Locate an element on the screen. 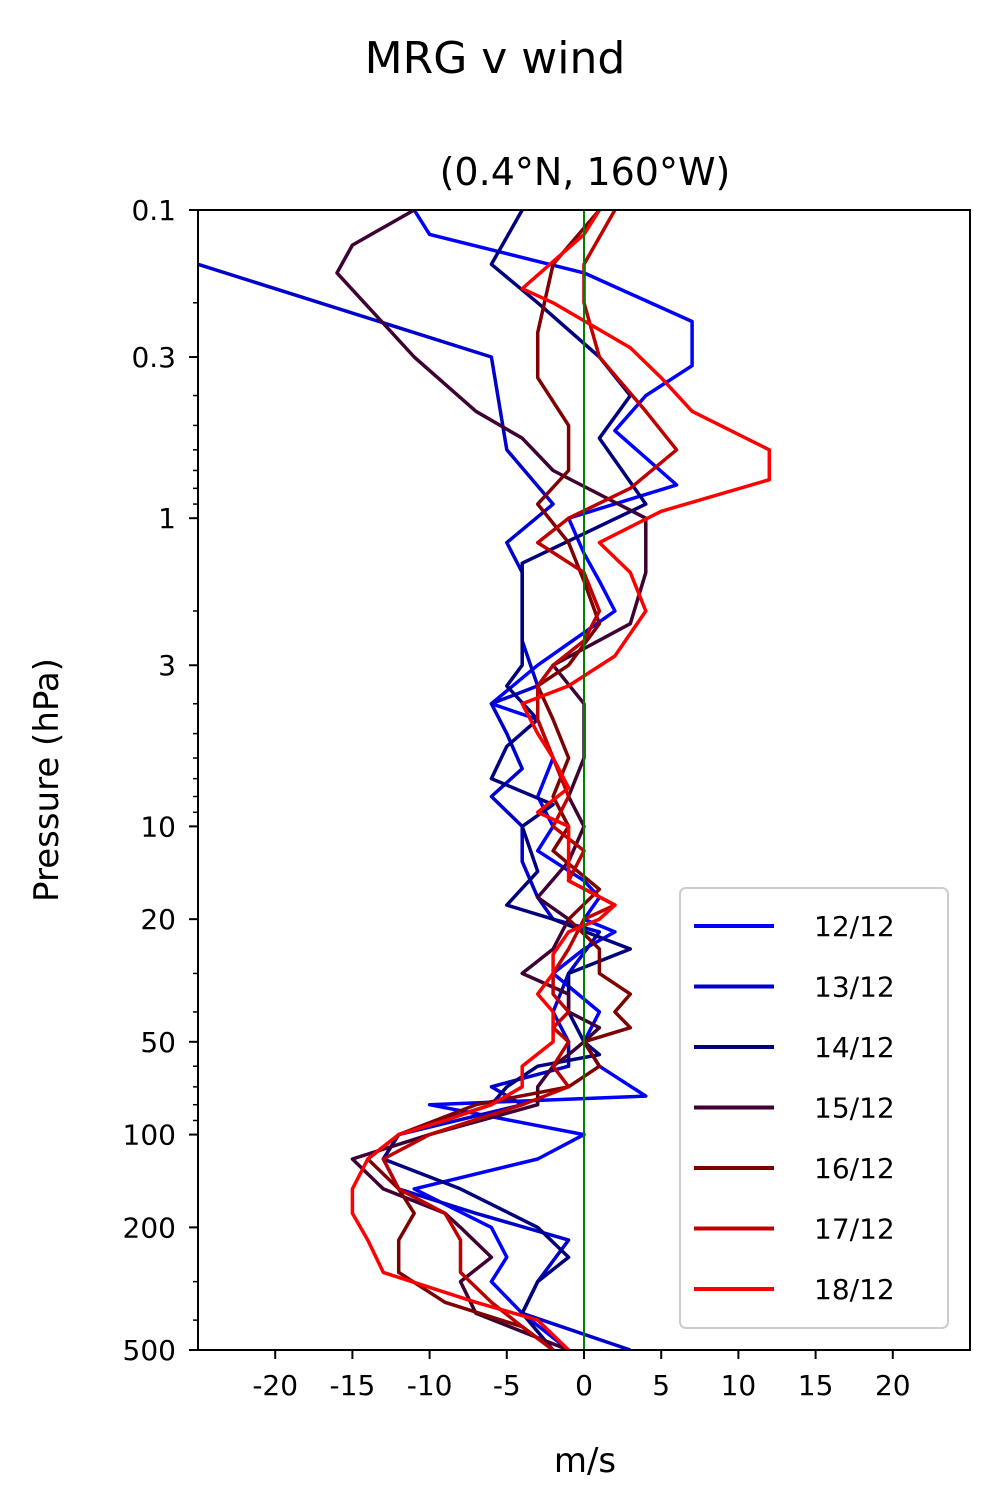  x-tick-label: -10 is located at coordinates (430, 1385).